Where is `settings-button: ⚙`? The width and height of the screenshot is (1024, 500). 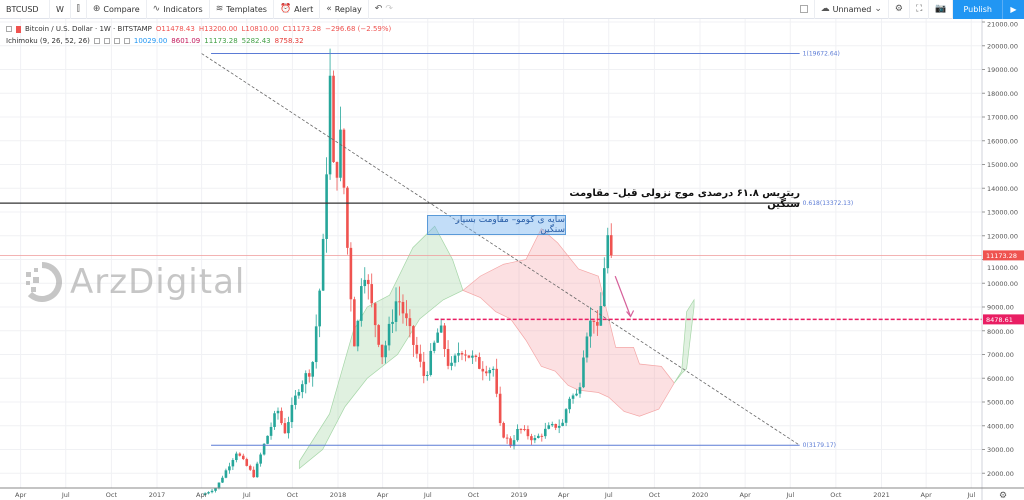 settings-button: ⚙ is located at coordinates (899, 9).